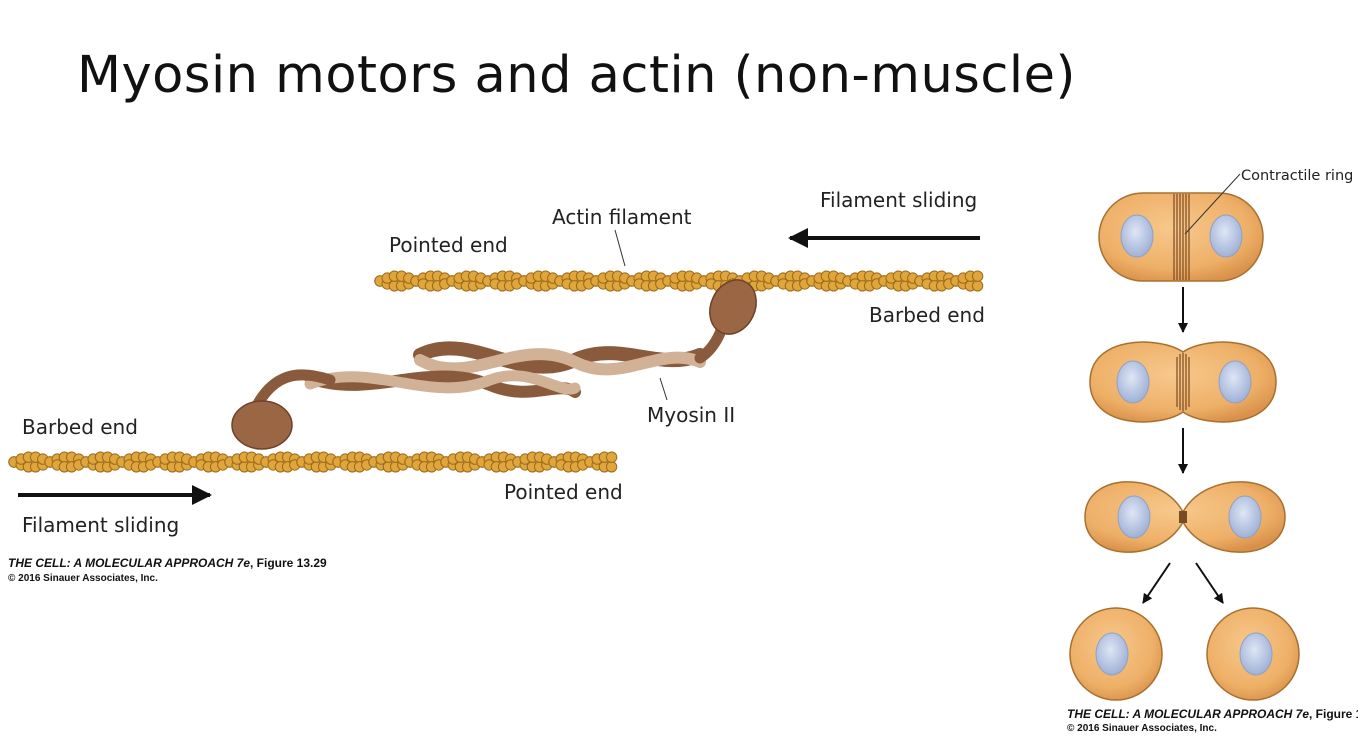 The width and height of the screenshot is (1358, 755). I want to click on myosin-head-left, so click(262, 425).